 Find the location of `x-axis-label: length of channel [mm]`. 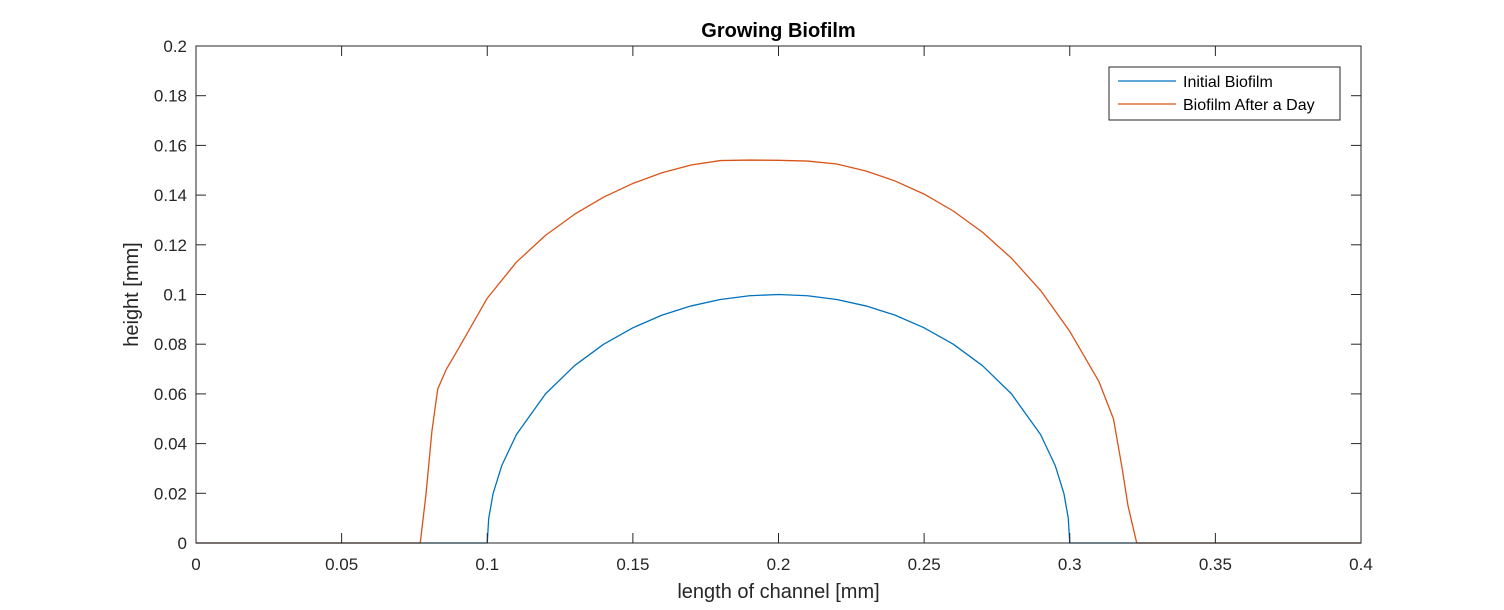

x-axis-label: length of channel [mm] is located at coordinates (778, 592).